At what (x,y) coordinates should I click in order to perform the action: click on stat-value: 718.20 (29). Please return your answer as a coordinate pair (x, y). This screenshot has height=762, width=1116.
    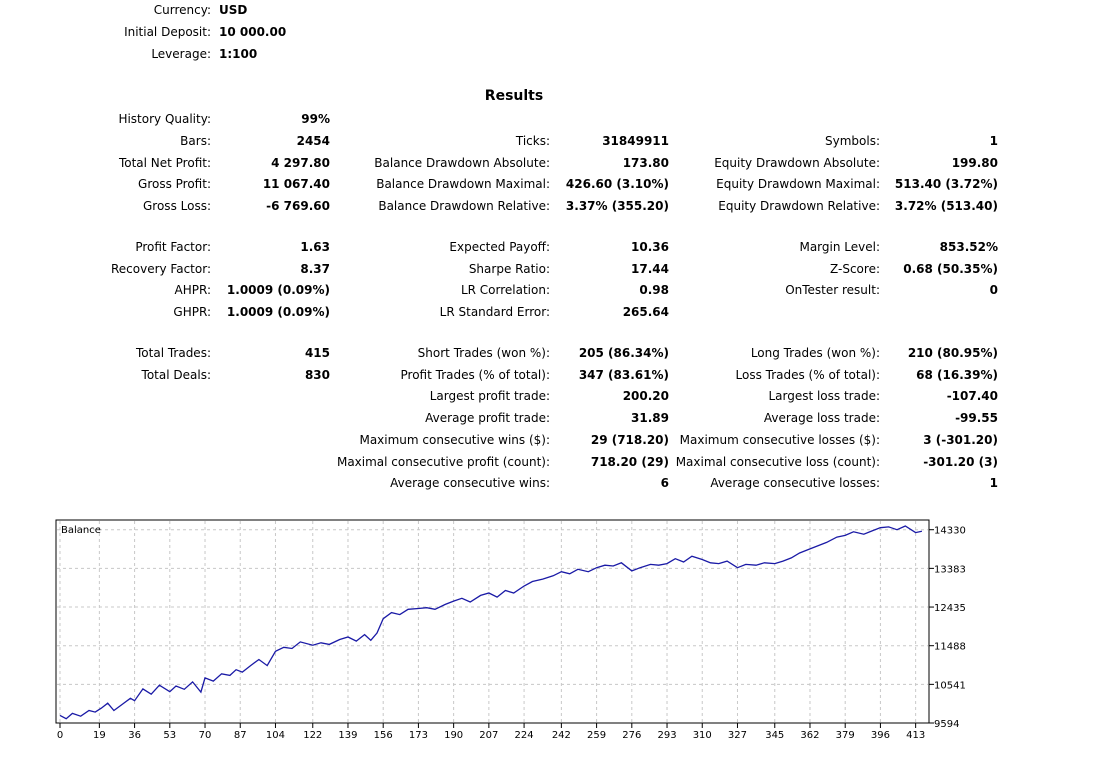
    Looking at the image, I should click on (629, 462).